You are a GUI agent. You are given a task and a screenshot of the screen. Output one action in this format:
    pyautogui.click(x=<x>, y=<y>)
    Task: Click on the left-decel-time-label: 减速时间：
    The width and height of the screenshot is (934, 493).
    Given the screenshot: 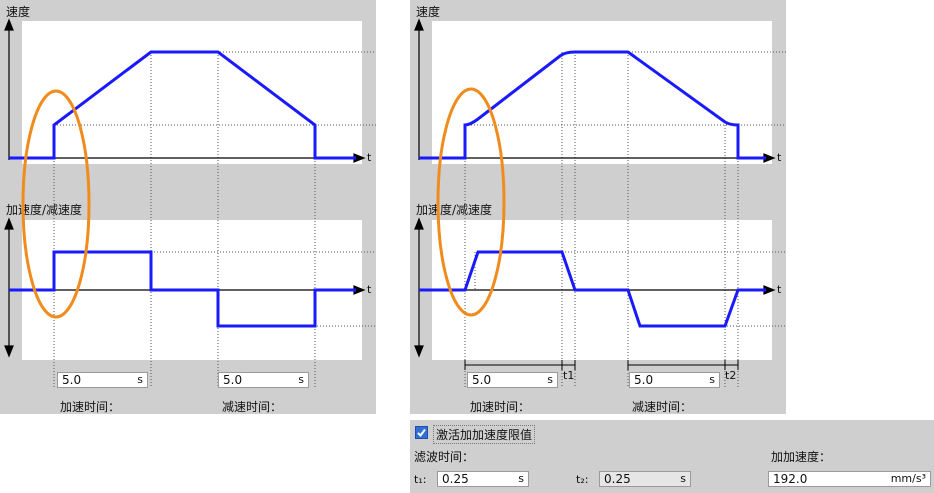 What is the action you would take?
    pyautogui.click(x=252, y=407)
    